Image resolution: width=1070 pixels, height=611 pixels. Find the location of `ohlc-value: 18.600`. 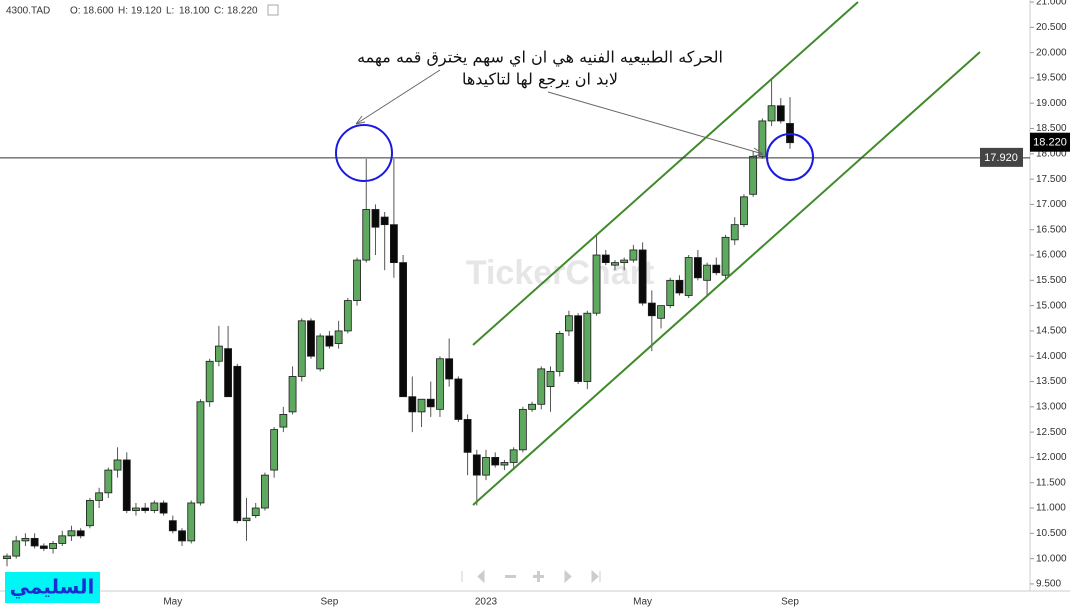

ohlc-value: 18.600 is located at coordinates (98, 11).